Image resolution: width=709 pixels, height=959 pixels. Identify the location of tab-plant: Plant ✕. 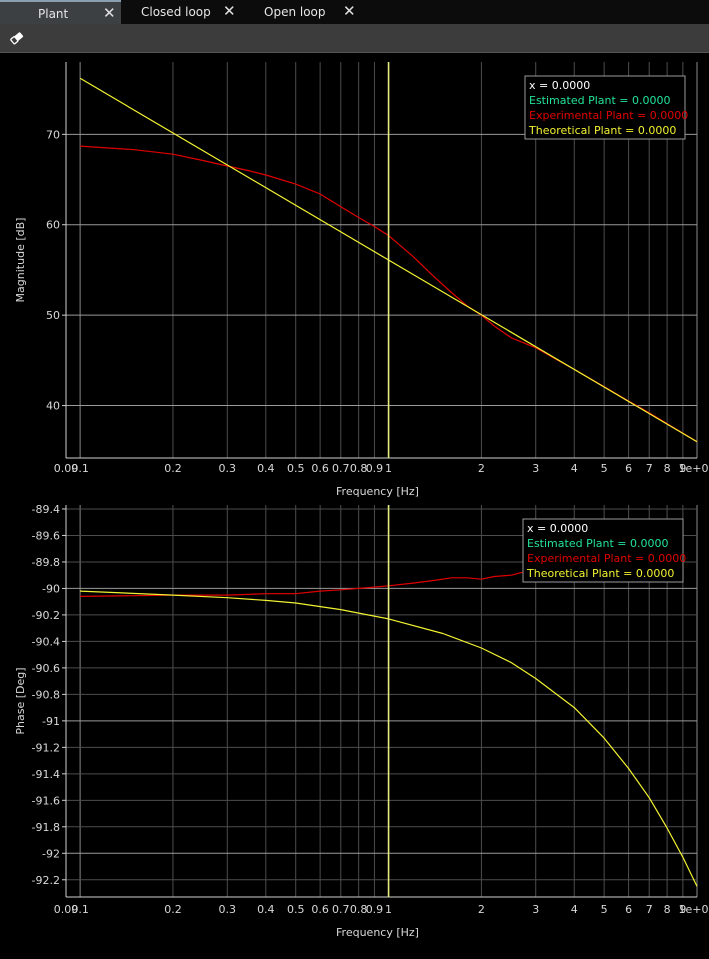
(60, 12).